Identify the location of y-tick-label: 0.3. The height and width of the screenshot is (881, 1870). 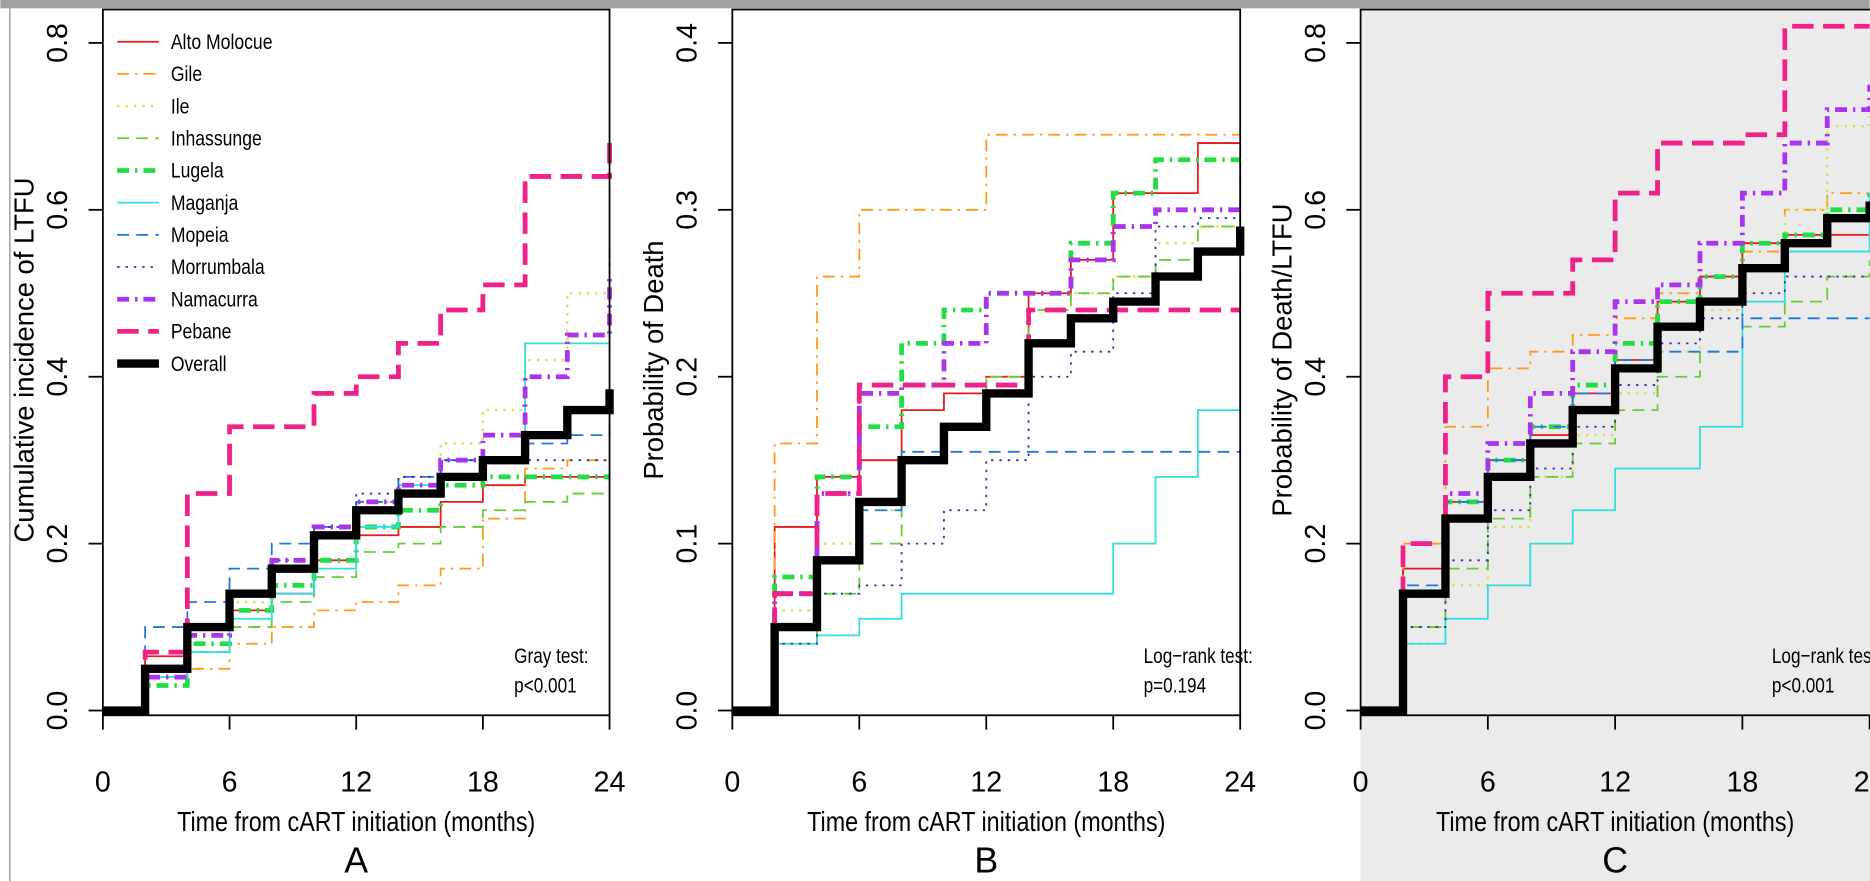
(688, 210).